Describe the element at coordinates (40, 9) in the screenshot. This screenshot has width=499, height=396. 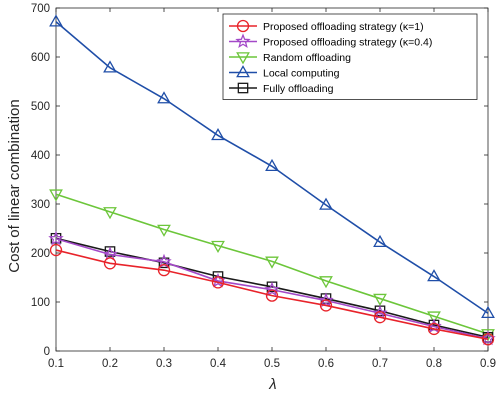
I see `y-tick-label: 700` at that location.